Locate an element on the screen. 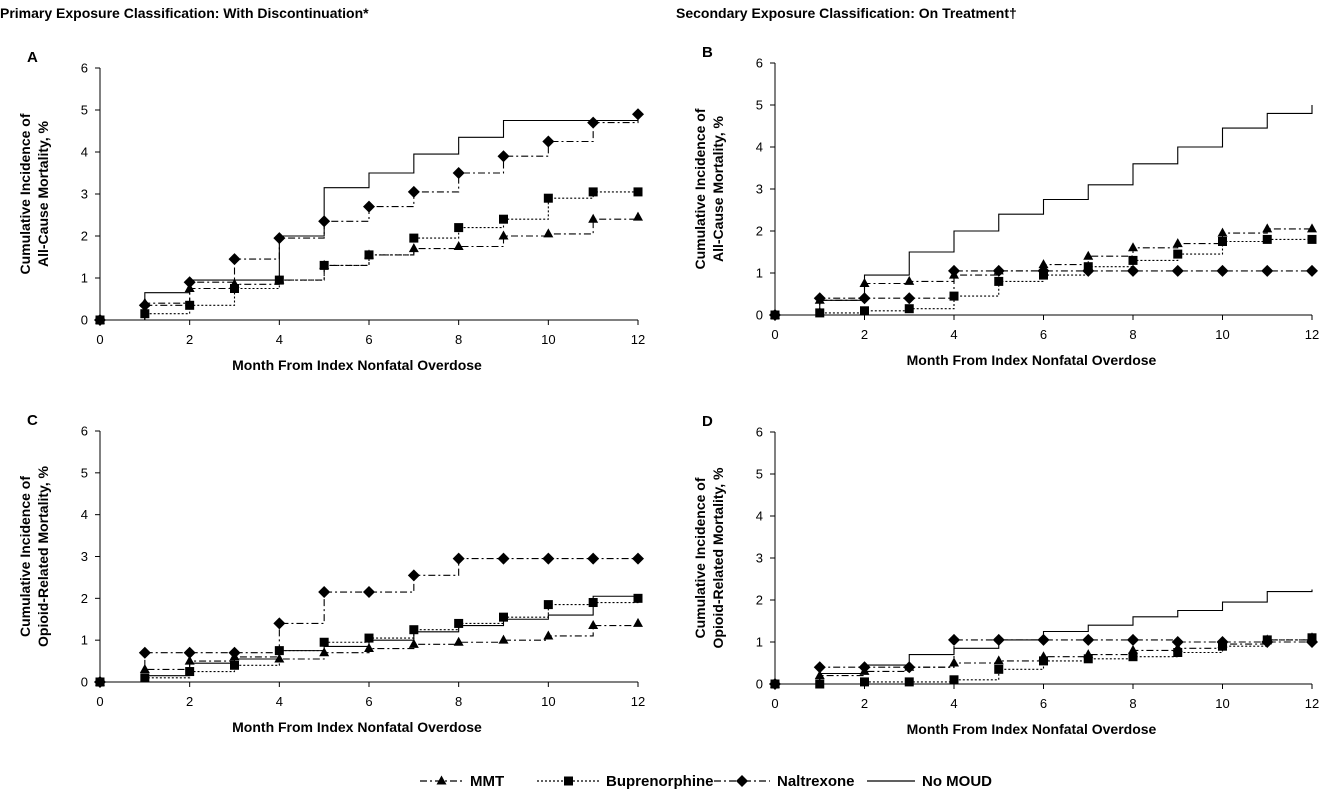  panel-d-xtick-label: 12 is located at coordinates (1312, 703).